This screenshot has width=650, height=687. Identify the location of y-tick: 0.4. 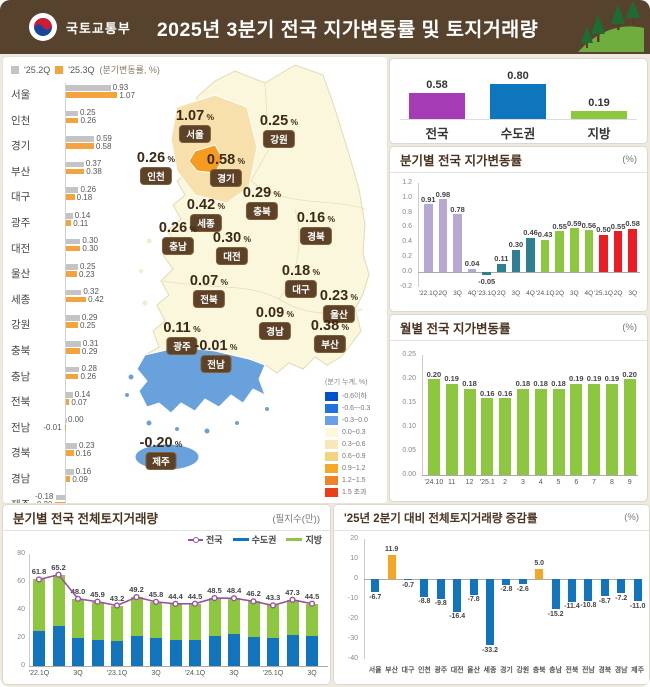
(407, 242).